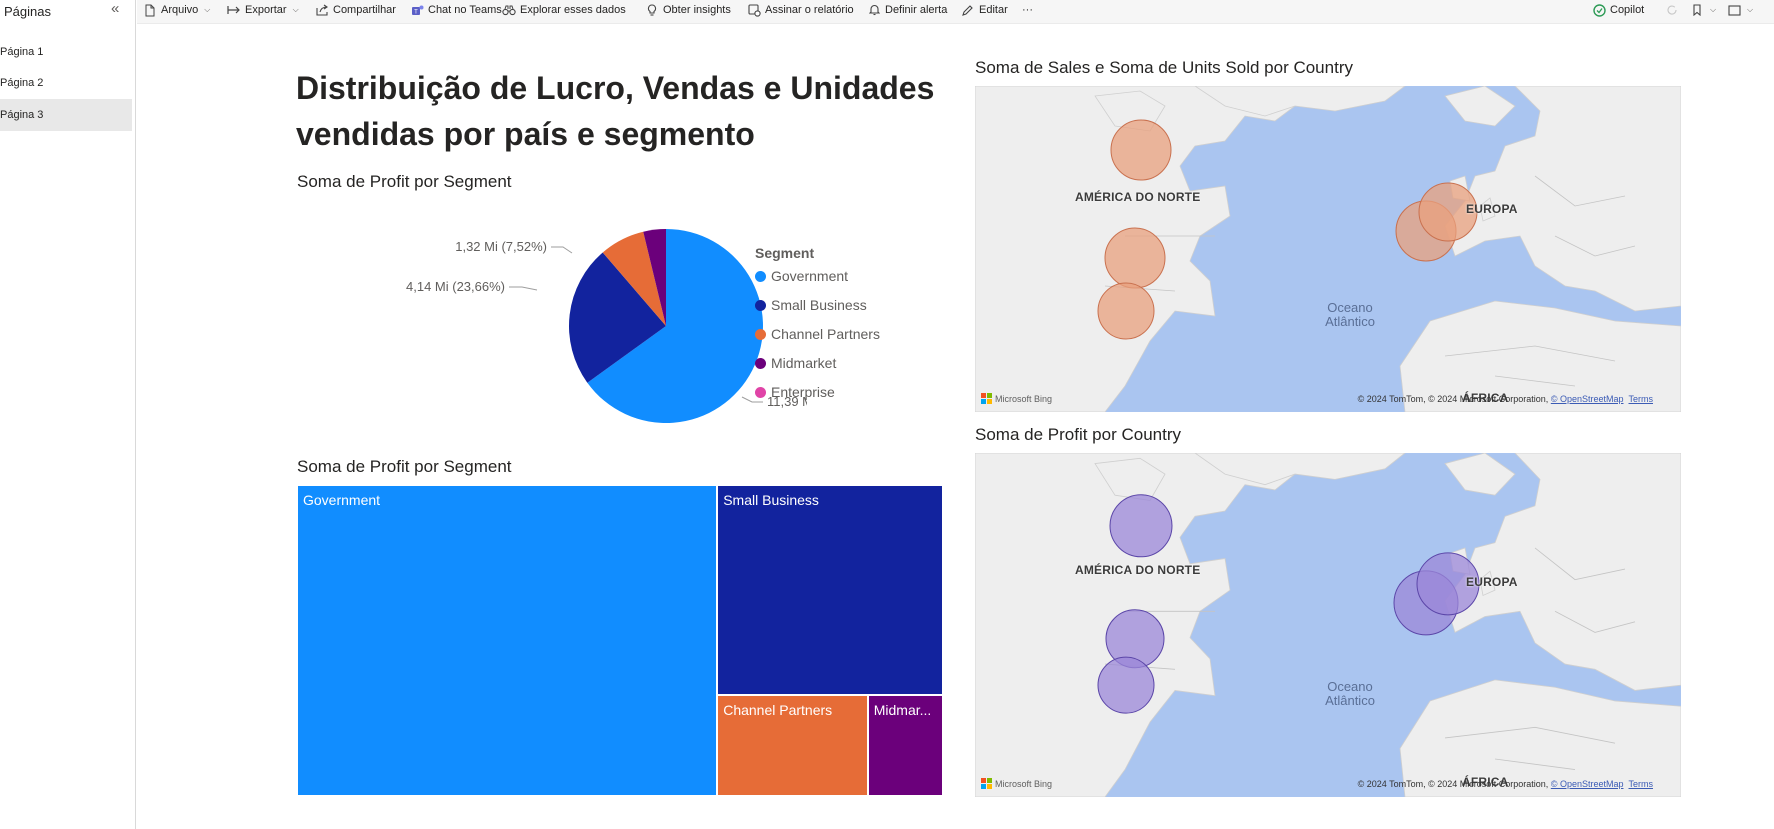 This screenshot has width=1774, height=829. What do you see at coordinates (355, 10) in the screenshot?
I see `share-button: Compartilhar` at bounding box center [355, 10].